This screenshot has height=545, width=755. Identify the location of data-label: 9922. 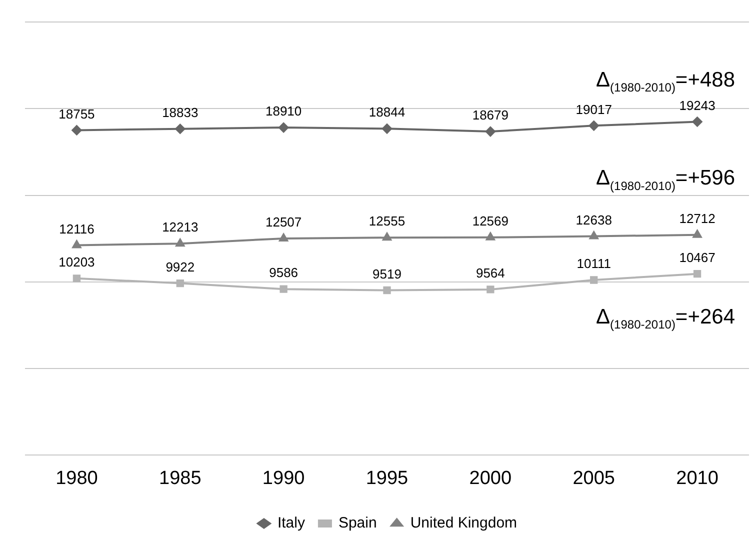
(180, 266).